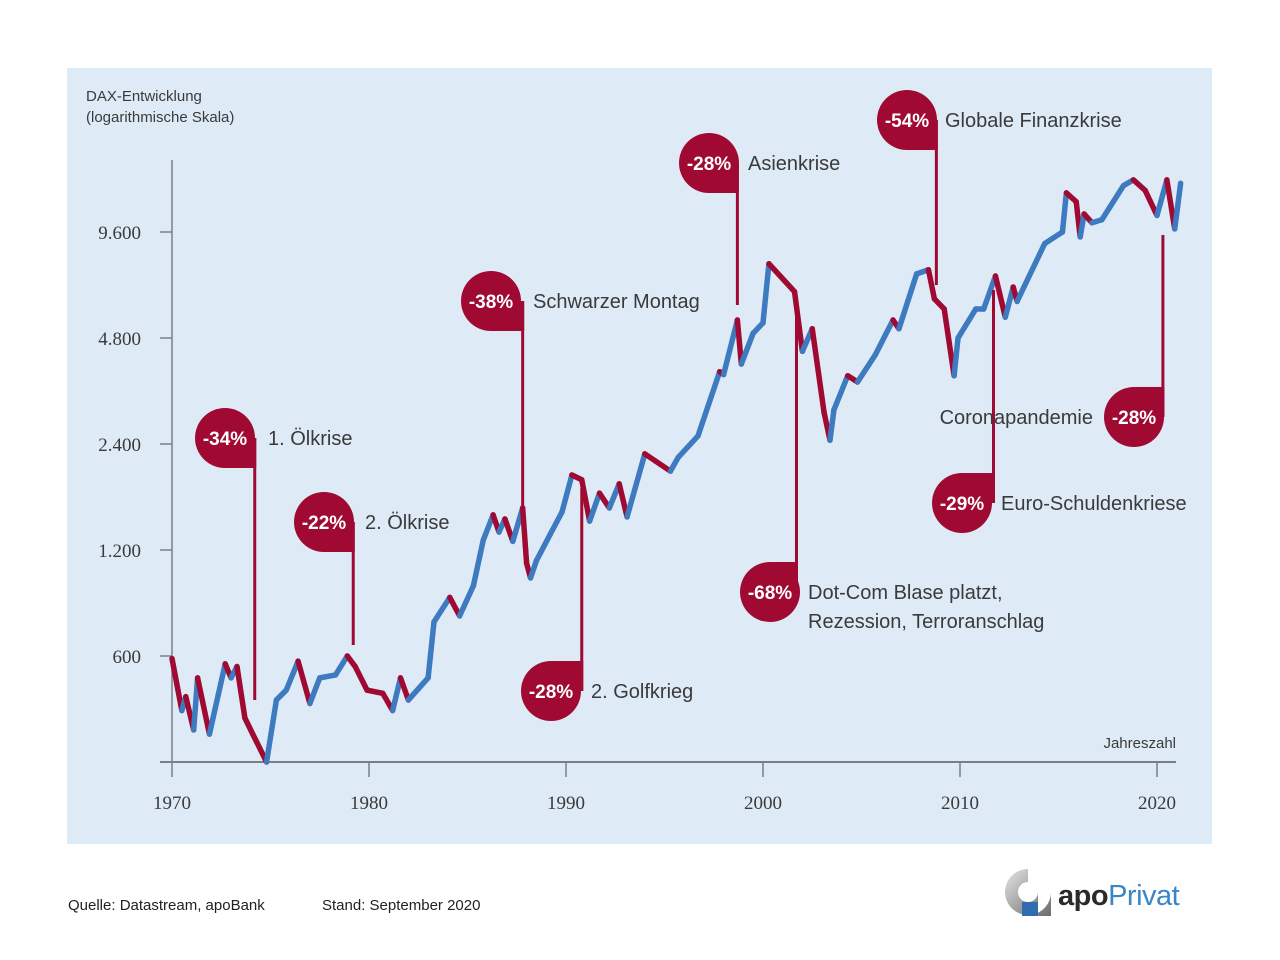 Image resolution: width=1280 pixels, height=960 pixels. Describe the element at coordinates (1119, 896) in the screenshot. I see `logo-text: apoPrivat` at that location.